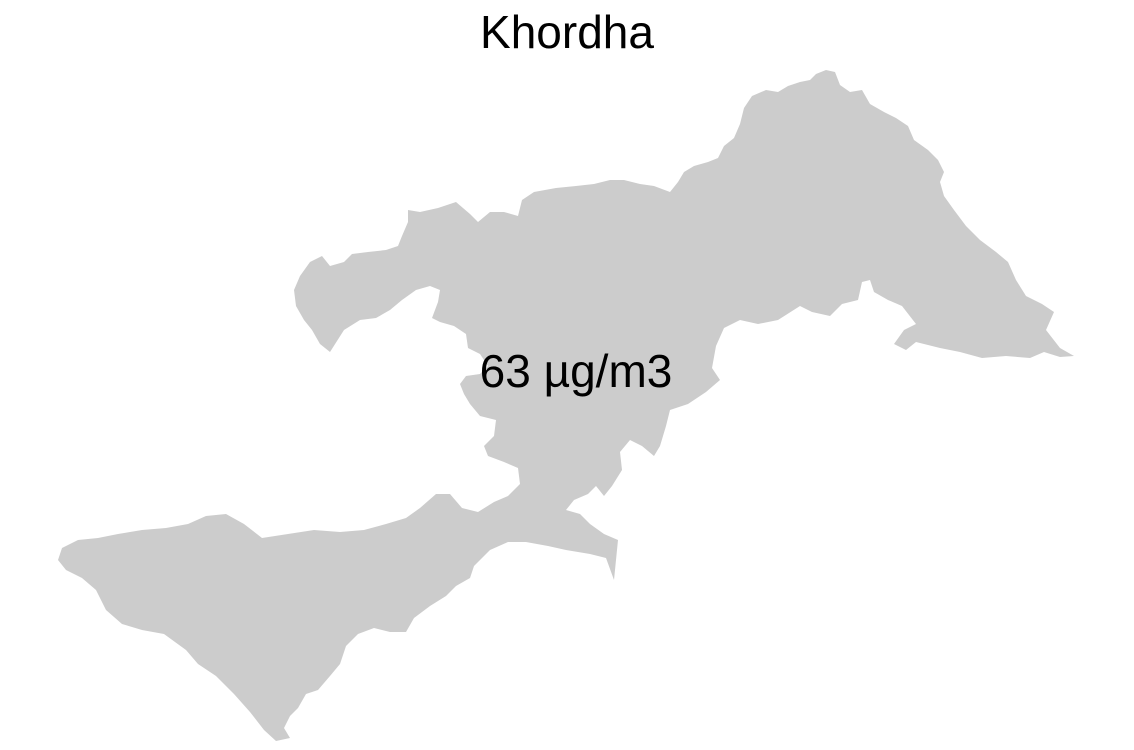 Image resolution: width=1134 pixels, height=750 pixels. What do you see at coordinates (426, 303) in the screenshot?
I see `inlet-shape` at bounding box center [426, 303].